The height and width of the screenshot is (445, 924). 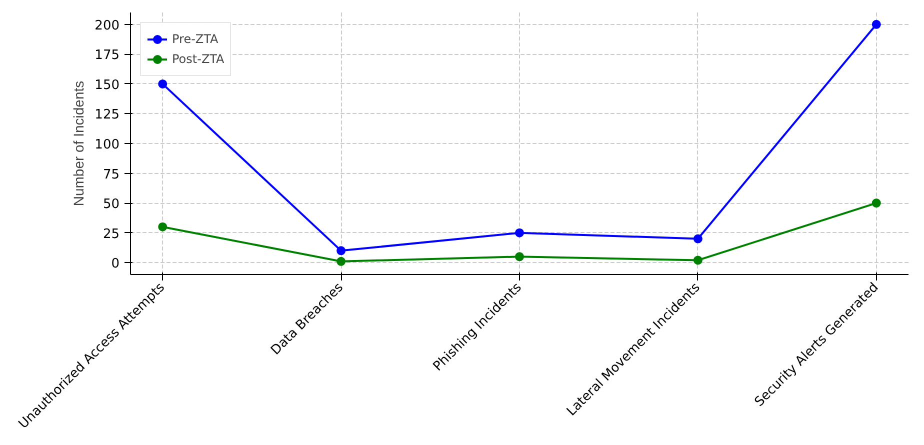 What do you see at coordinates (107, 145) in the screenshot?
I see `y-tick-label: 100` at bounding box center [107, 145].